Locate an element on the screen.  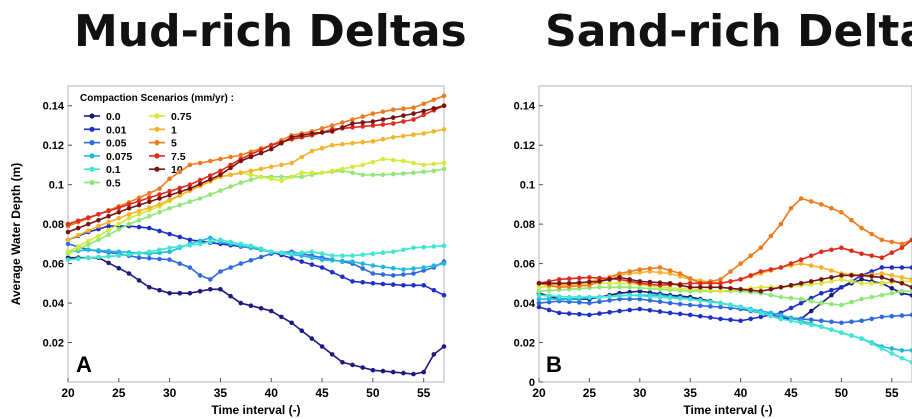
x-tick-label: 20 is located at coordinates (539, 393).